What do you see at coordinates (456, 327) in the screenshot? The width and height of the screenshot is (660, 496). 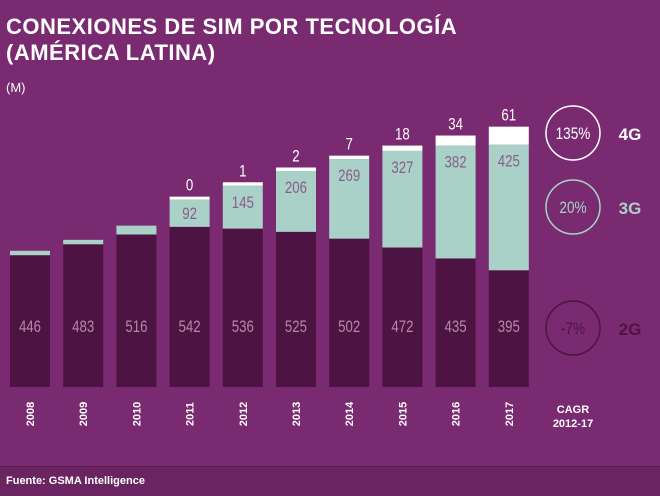 I see `value-label-2g-2016: 435` at bounding box center [456, 327].